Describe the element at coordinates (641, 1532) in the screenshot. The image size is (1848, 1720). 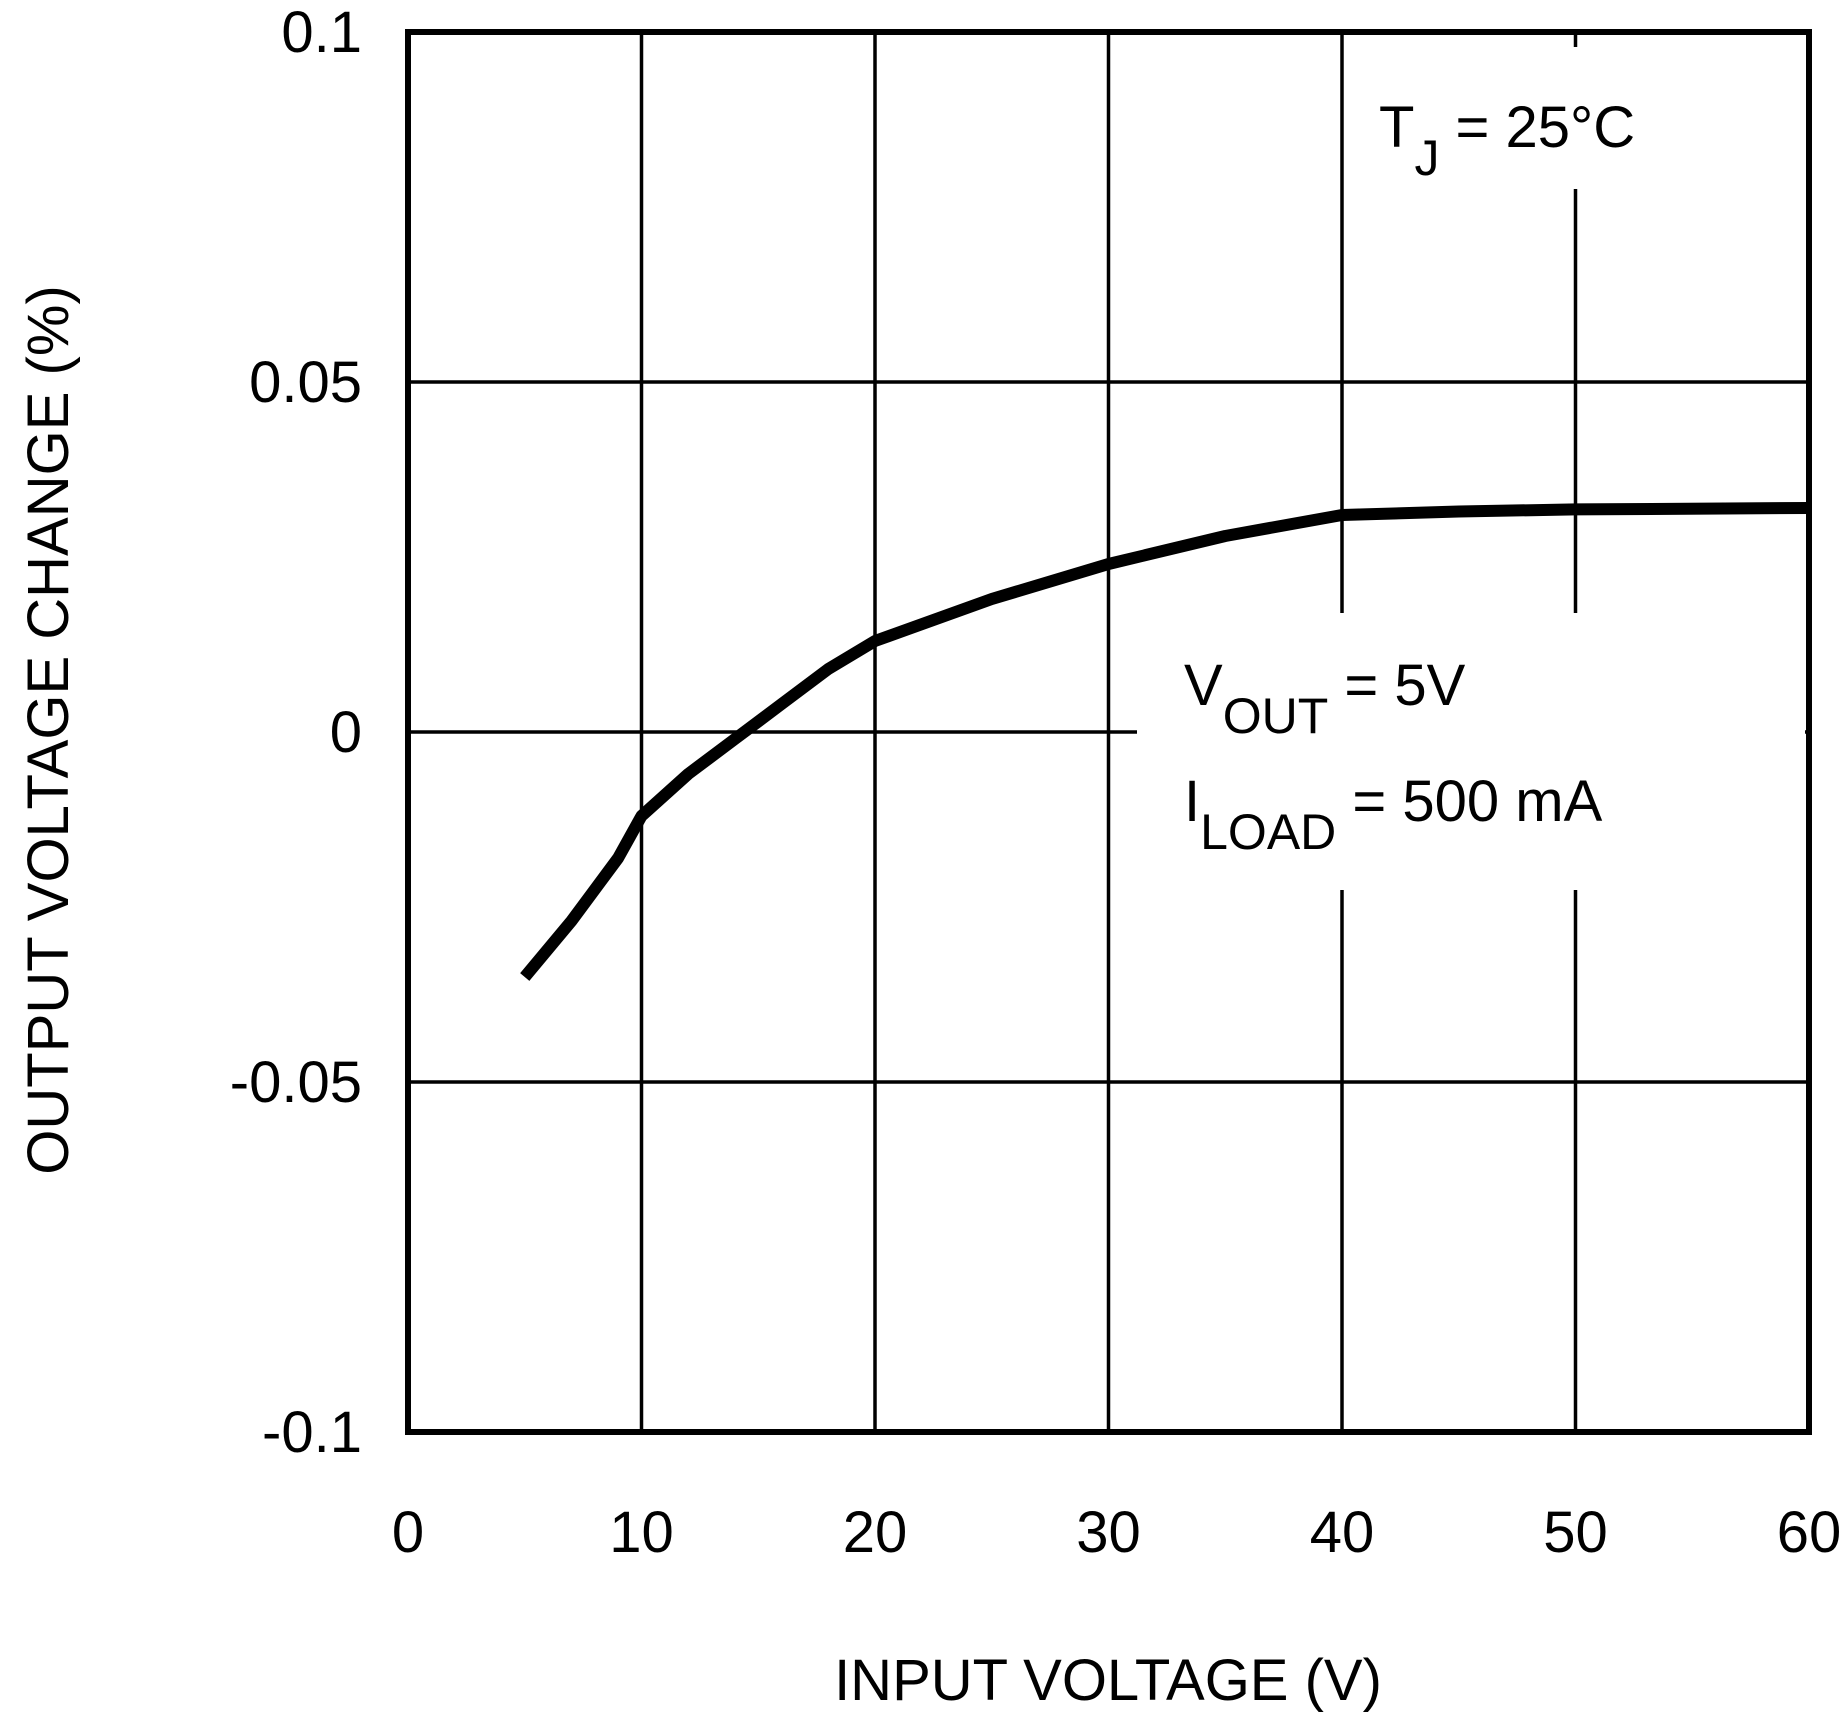
I see `x-tick-label: 10` at that location.